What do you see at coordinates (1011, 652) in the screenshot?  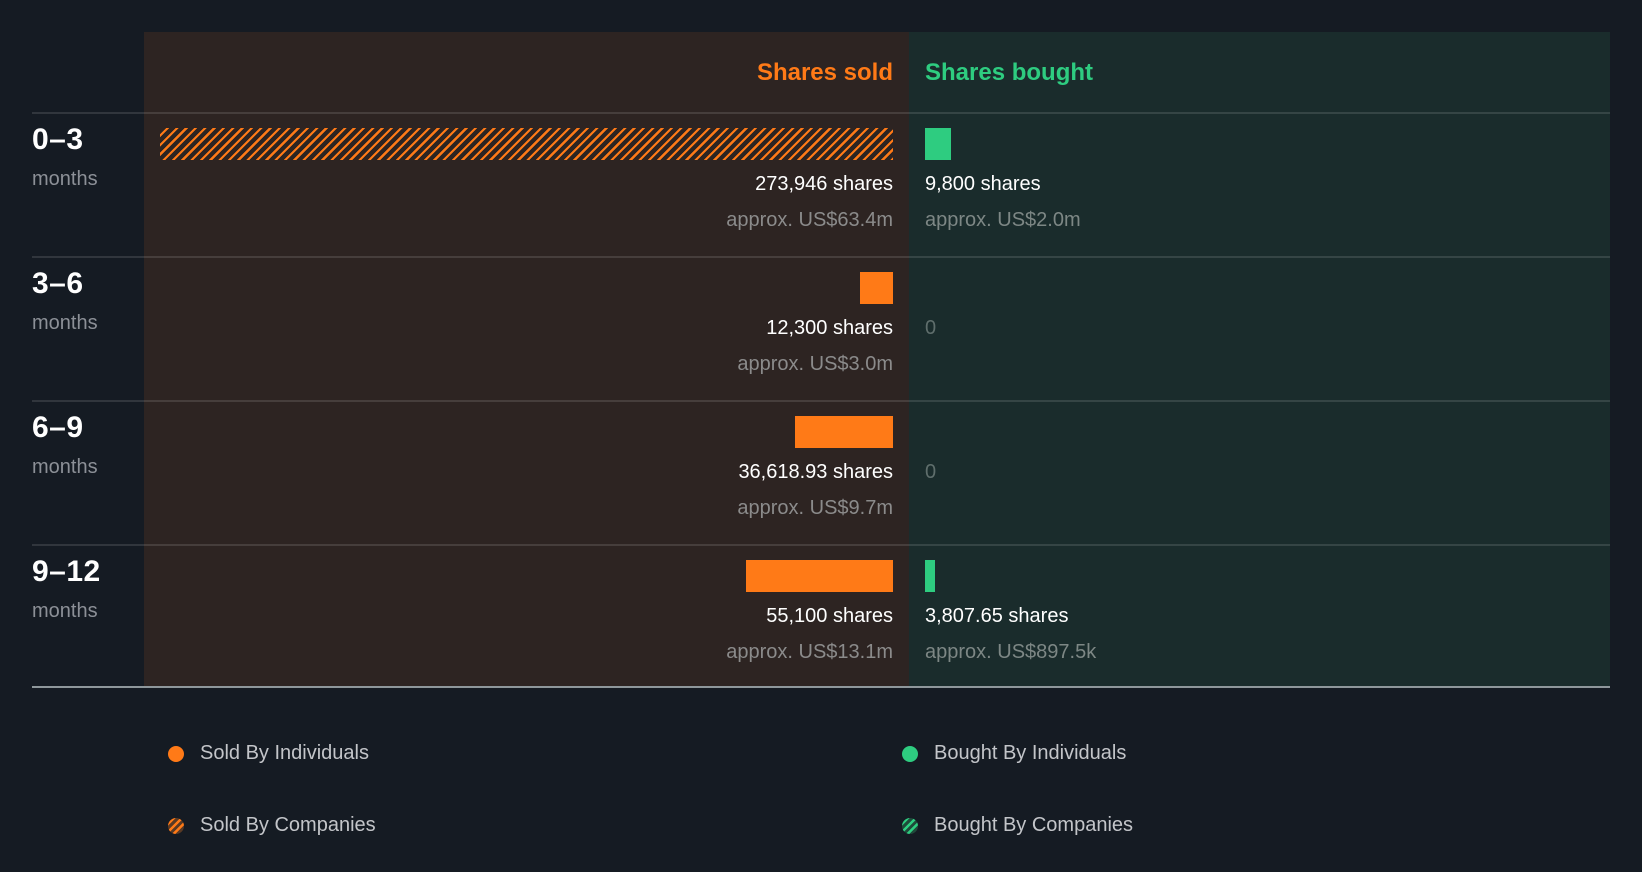 I see `bought-approx-value: approx. US$897.5k` at bounding box center [1011, 652].